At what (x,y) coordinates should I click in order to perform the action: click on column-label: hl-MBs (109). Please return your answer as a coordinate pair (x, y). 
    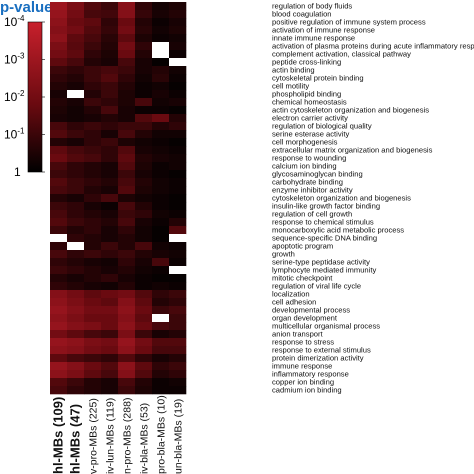
    Looking at the image, I should click on (58, 435).